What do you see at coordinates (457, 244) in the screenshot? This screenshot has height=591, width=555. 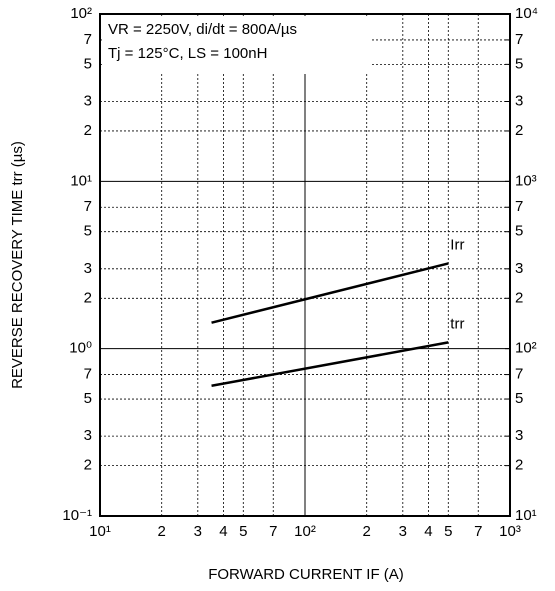 I see `series-label: Irr` at bounding box center [457, 244].